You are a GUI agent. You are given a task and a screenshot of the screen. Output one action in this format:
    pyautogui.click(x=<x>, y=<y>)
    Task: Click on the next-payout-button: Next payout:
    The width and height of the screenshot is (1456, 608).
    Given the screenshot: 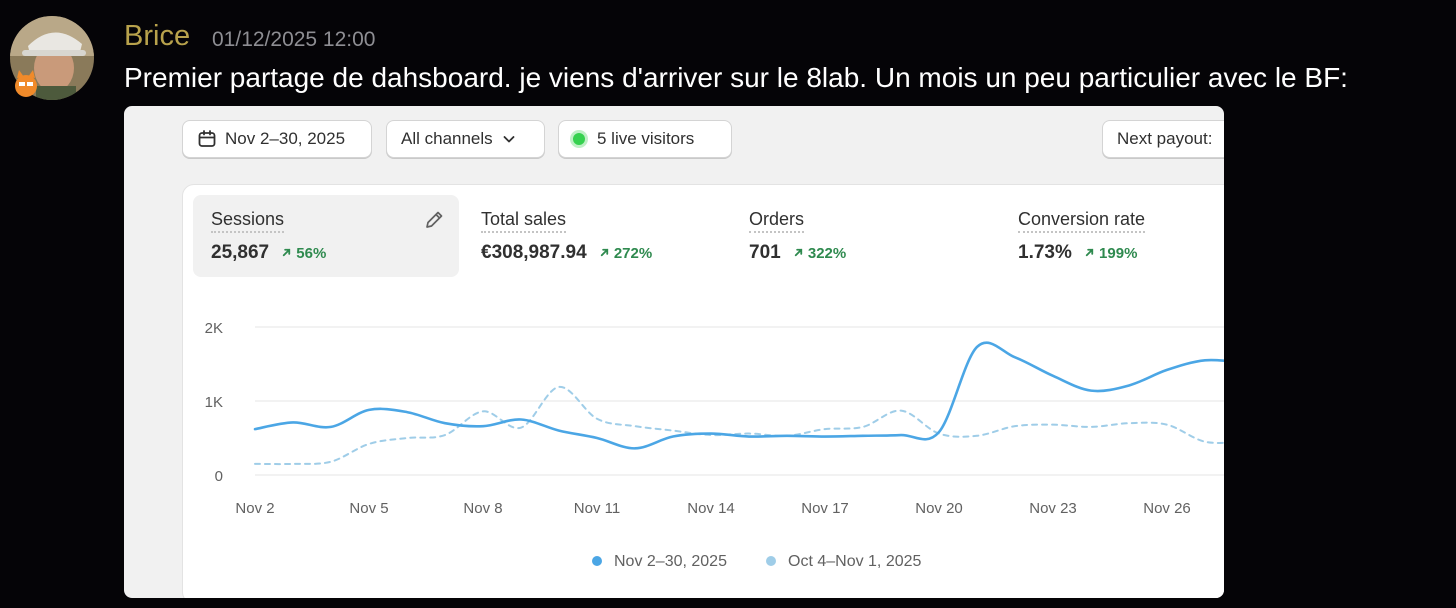 What is the action you would take?
    pyautogui.click(x=1163, y=139)
    